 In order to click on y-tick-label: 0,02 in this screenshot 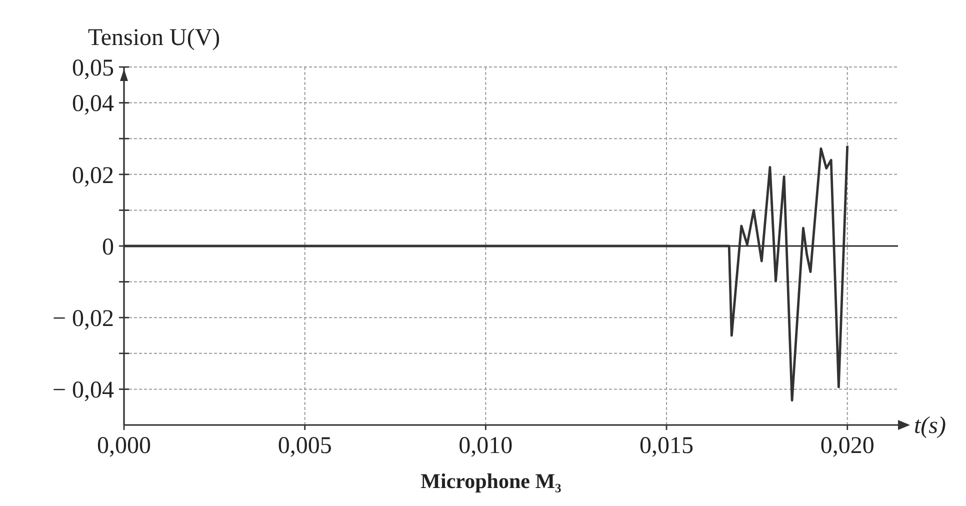, I will do `click(93, 175)`.